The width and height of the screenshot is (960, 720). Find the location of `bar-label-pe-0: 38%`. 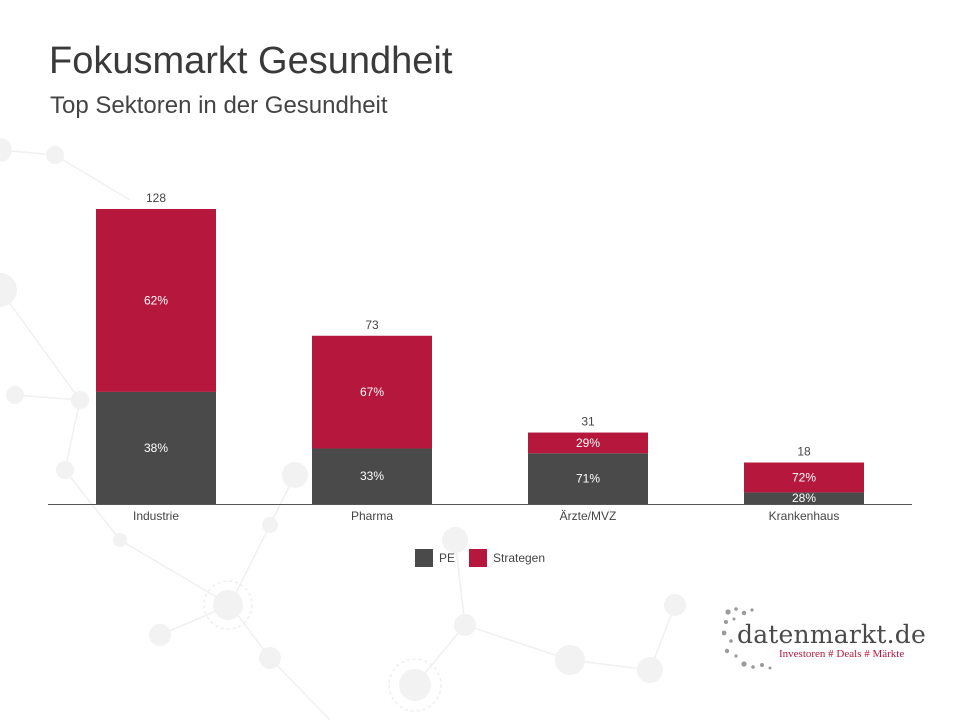

bar-label-pe-0: 38% is located at coordinates (156, 448).